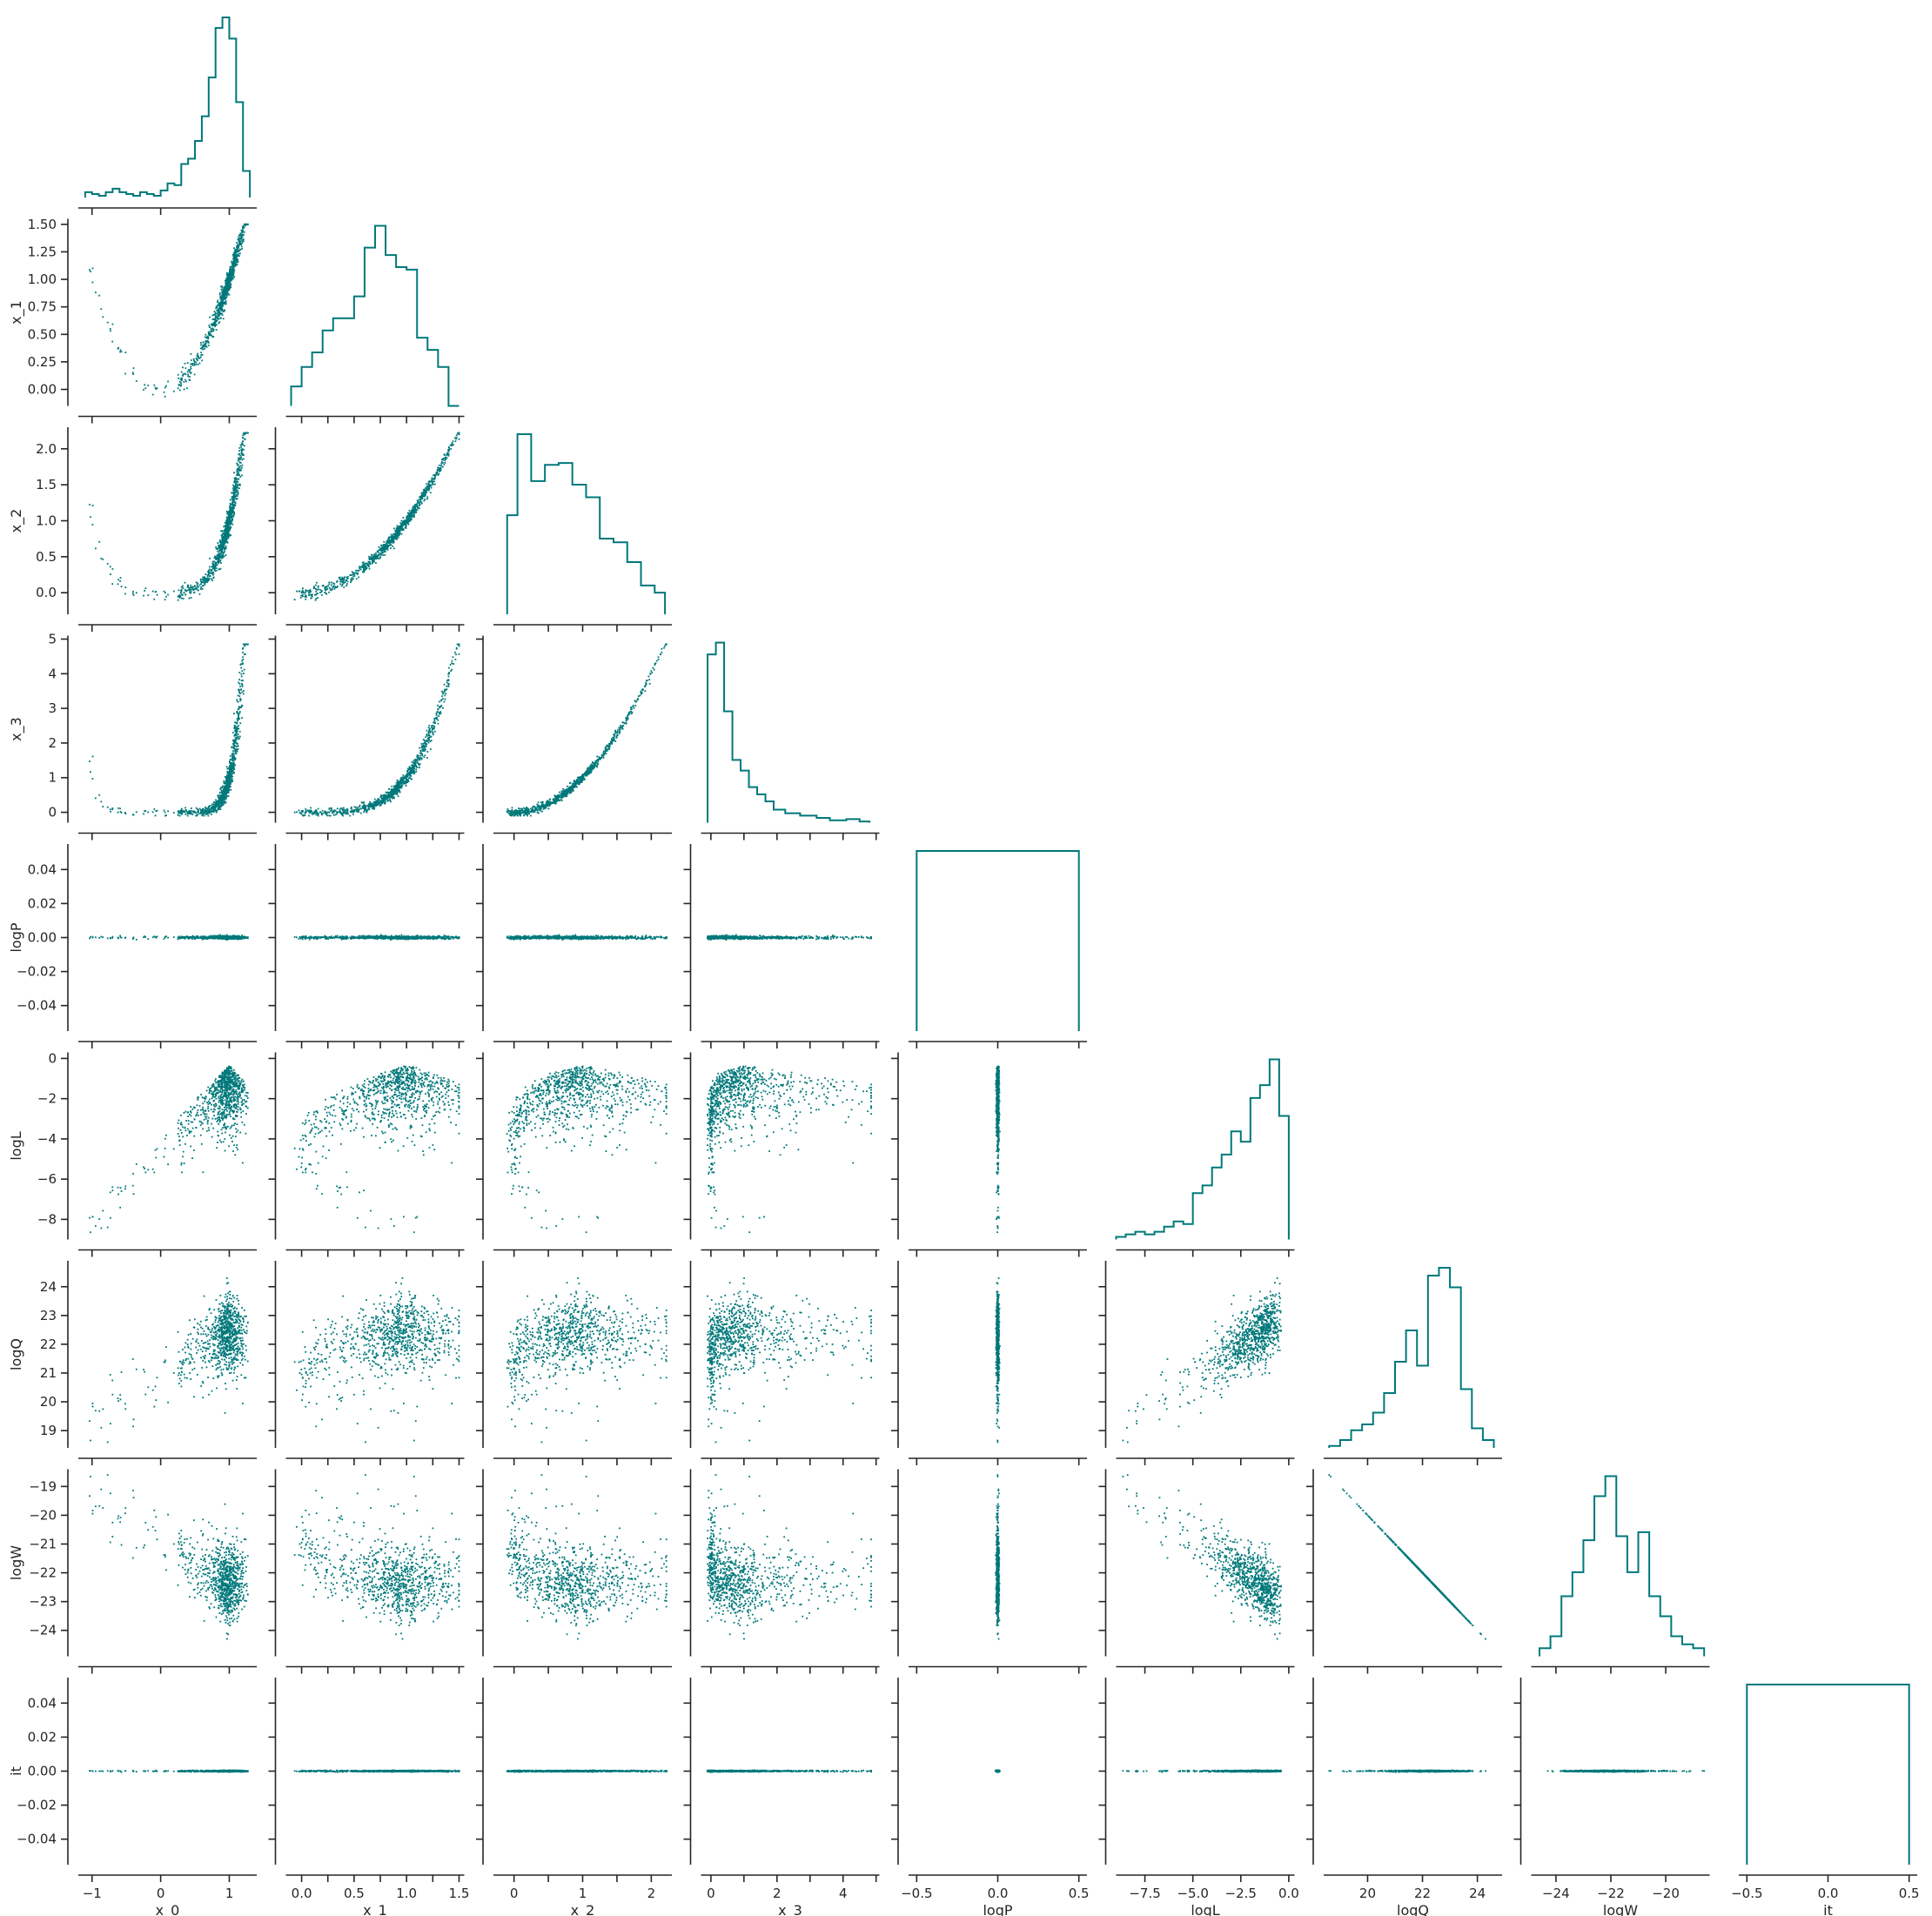  I want to click on y-tick-label: 0, so click(52, 813).